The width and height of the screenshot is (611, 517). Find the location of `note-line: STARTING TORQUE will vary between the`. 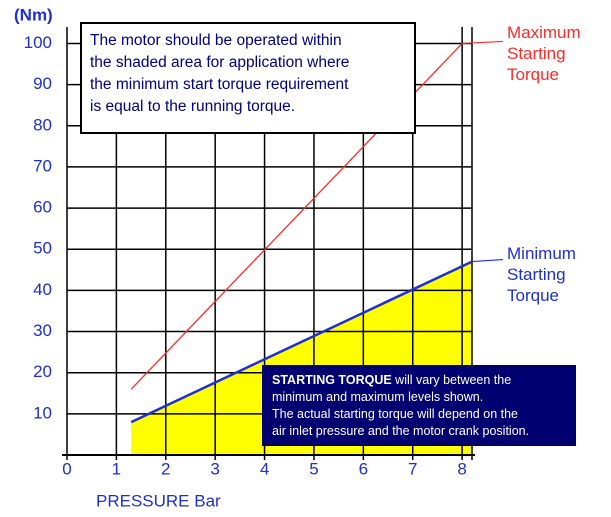

note-line: STARTING TORQUE will vary between the is located at coordinates (419, 380).